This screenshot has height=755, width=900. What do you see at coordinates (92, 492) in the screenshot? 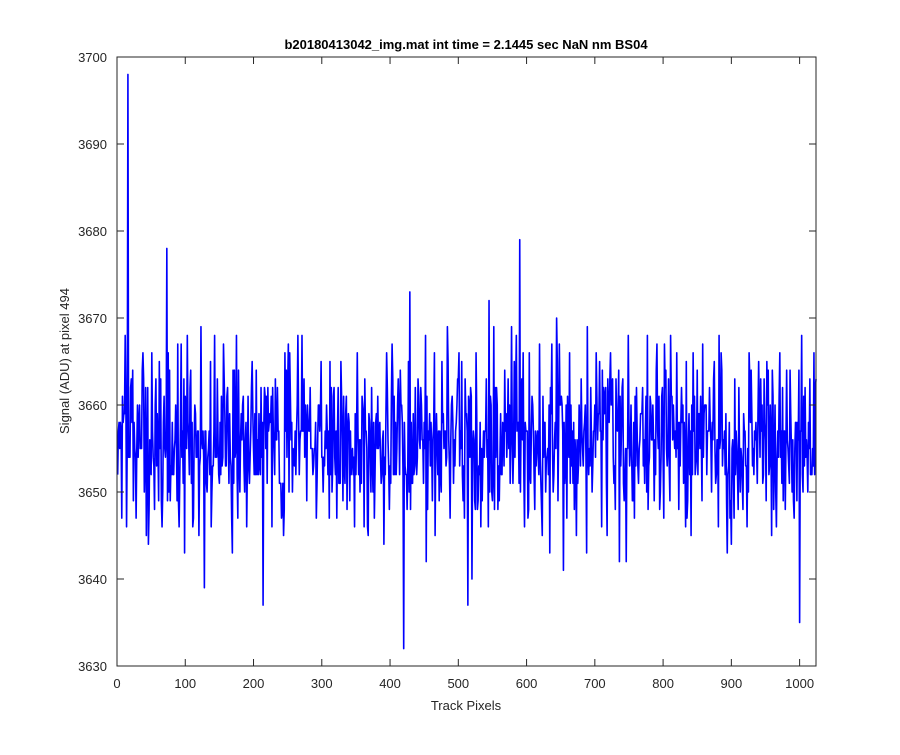
I see `y-tick-label: 3650` at bounding box center [92, 492].